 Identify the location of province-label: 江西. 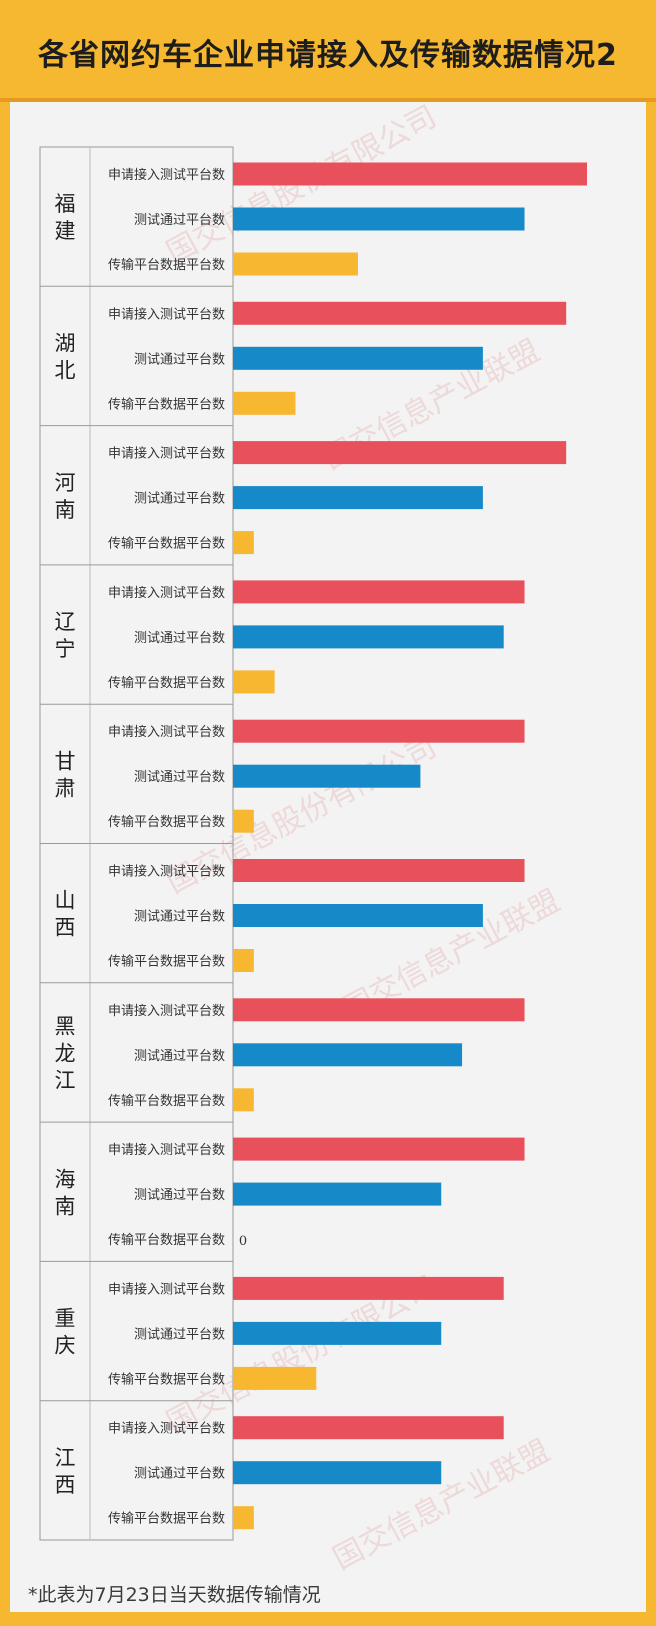
(65, 1471).